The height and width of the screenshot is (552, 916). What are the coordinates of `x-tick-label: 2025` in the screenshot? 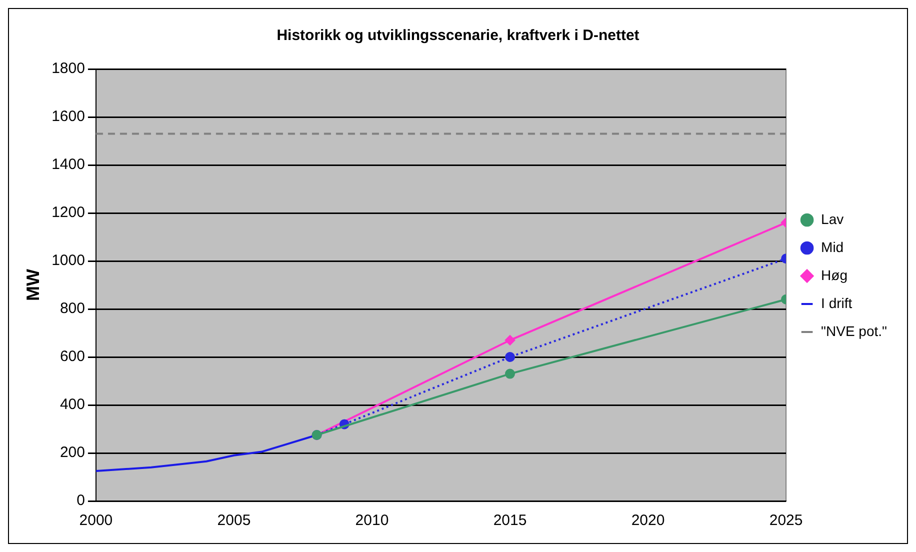 It's located at (786, 521).